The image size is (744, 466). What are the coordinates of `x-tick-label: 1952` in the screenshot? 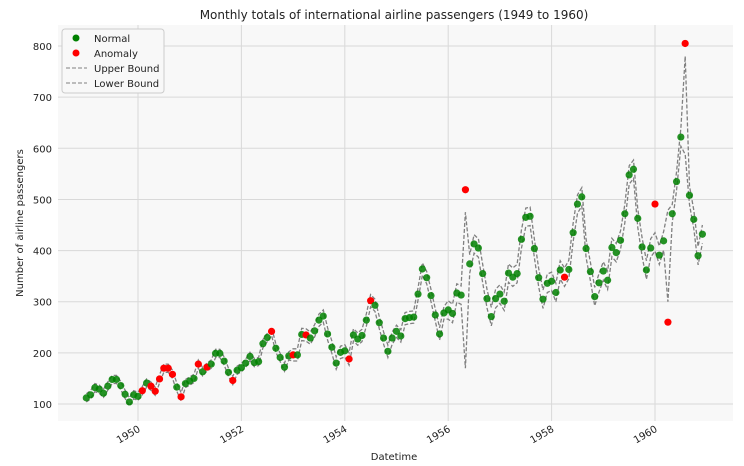 It's located at (232, 435).